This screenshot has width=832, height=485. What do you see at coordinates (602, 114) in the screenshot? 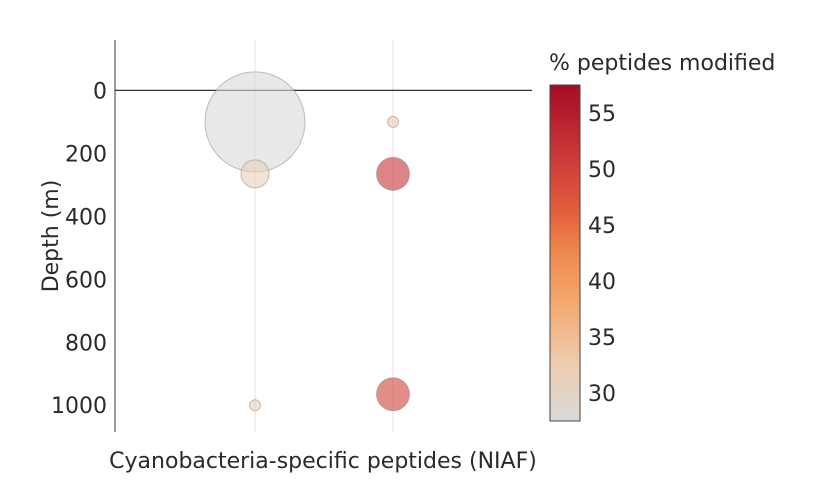
I see `colorbar-tick-label: 55` at bounding box center [602, 114].